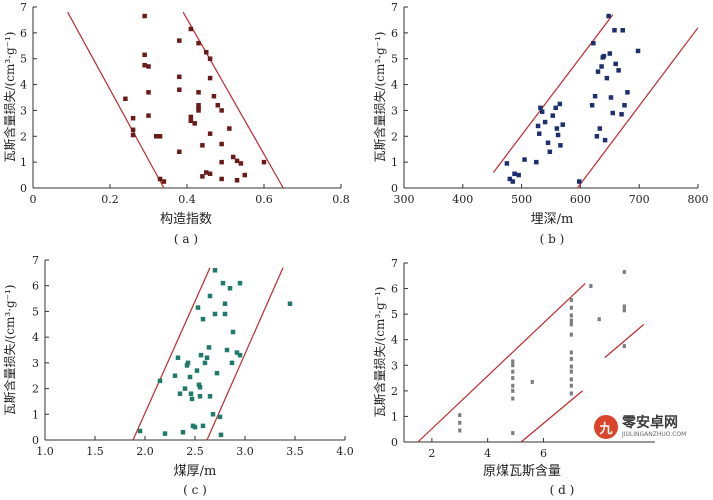  What do you see at coordinates (145, 451) in the screenshot?
I see `panel-c-x-tick-label: 2.0` at bounding box center [145, 451].